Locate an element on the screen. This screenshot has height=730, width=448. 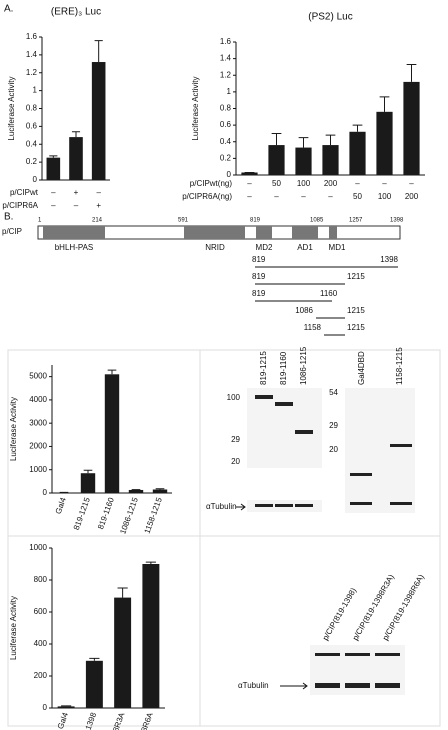
lane-label: 1158-1215 is located at coordinates (399, 366).